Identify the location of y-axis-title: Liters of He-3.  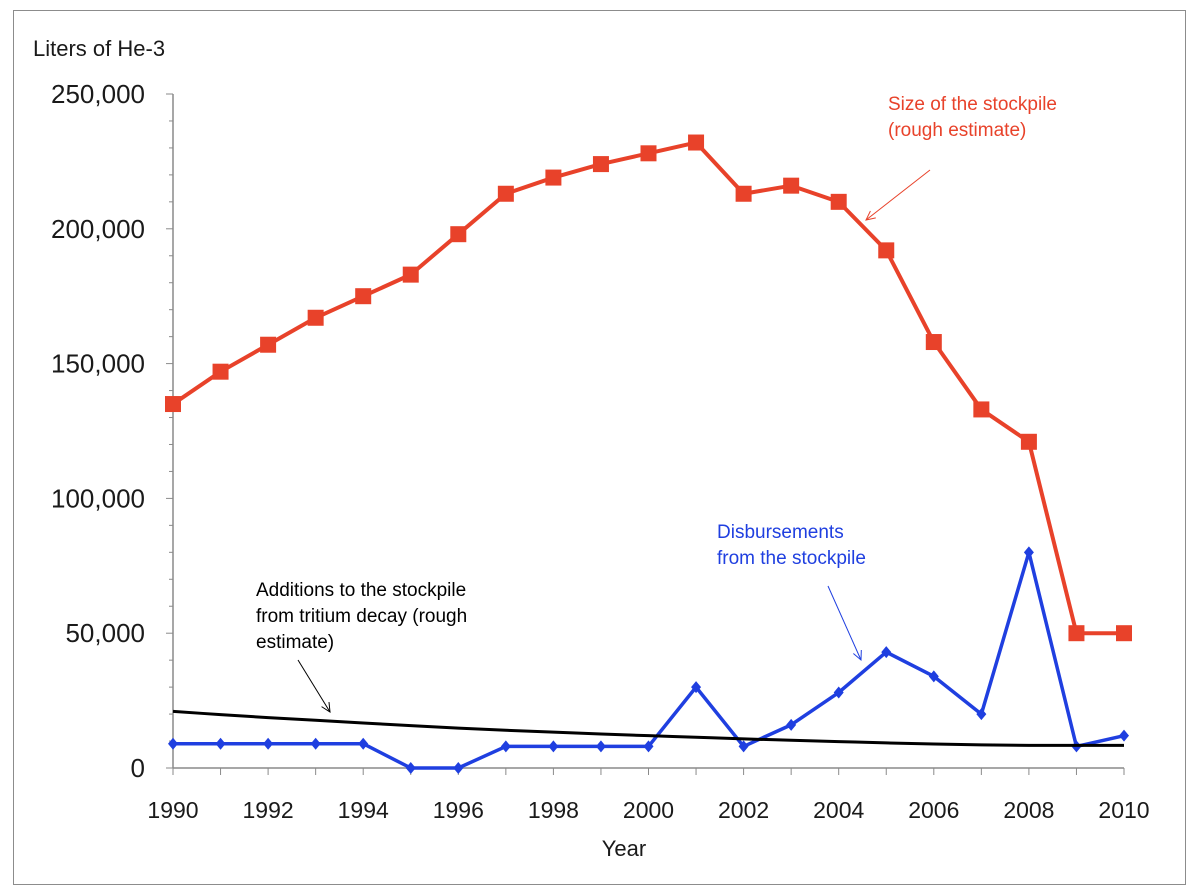
(99, 48).